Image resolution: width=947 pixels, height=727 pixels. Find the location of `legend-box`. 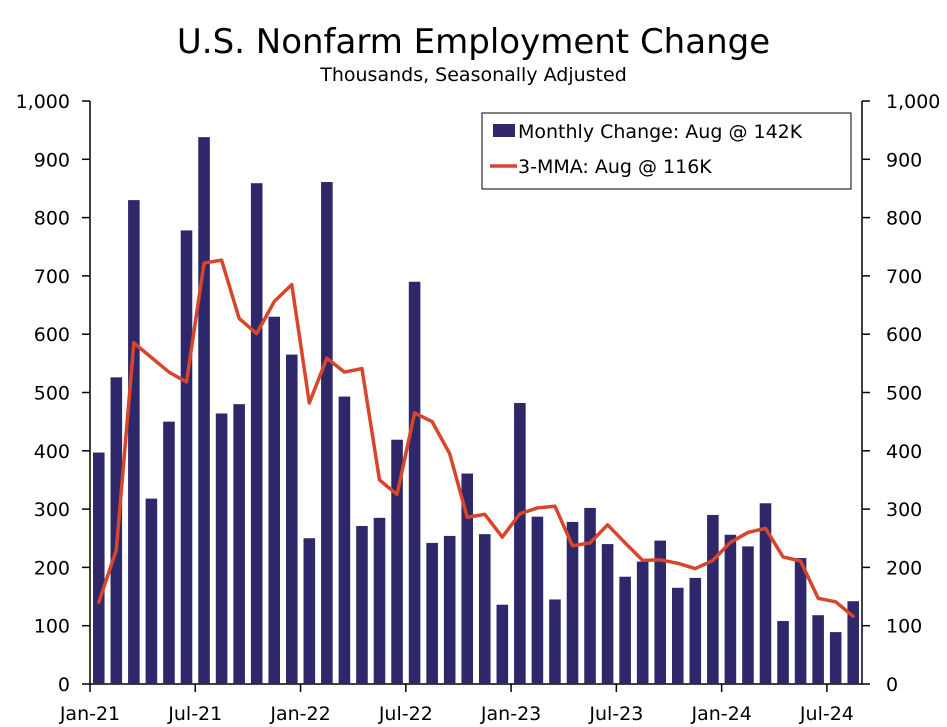

legend-box is located at coordinates (666, 151).